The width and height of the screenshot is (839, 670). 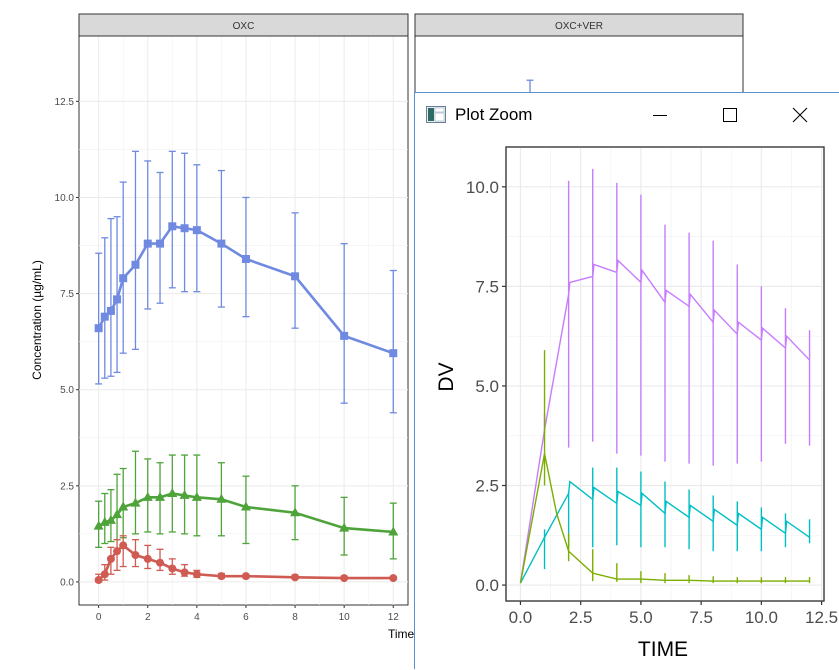 What do you see at coordinates (436, 114) in the screenshot?
I see `r-plot-icon` at bounding box center [436, 114].